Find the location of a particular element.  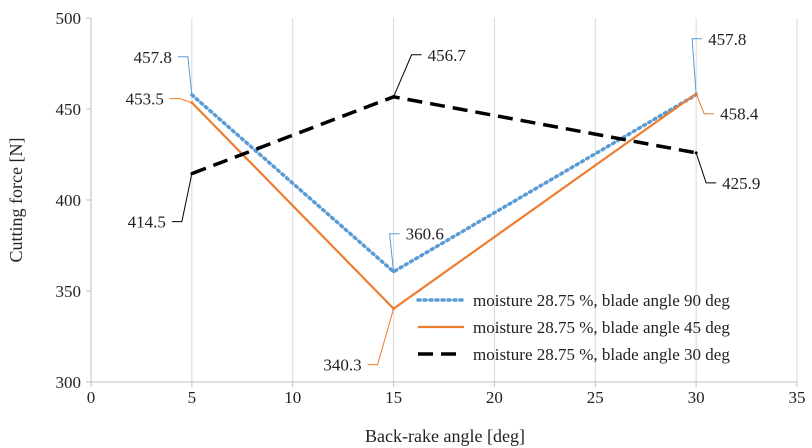

y-tick-label: 300 is located at coordinates (69, 382).